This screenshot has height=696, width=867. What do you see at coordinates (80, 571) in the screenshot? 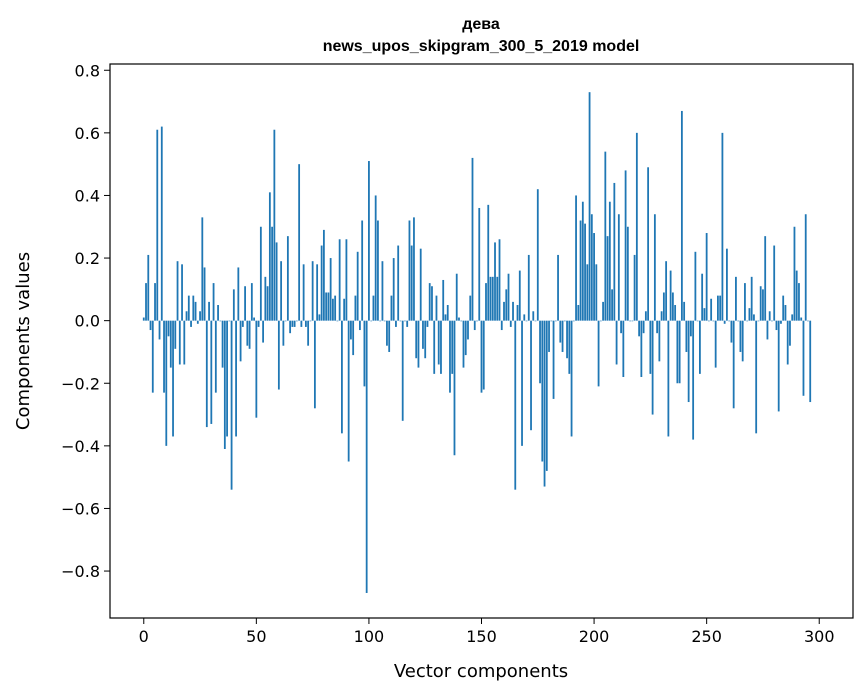
I see `y-tick-label: −0.8` at bounding box center [80, 571].